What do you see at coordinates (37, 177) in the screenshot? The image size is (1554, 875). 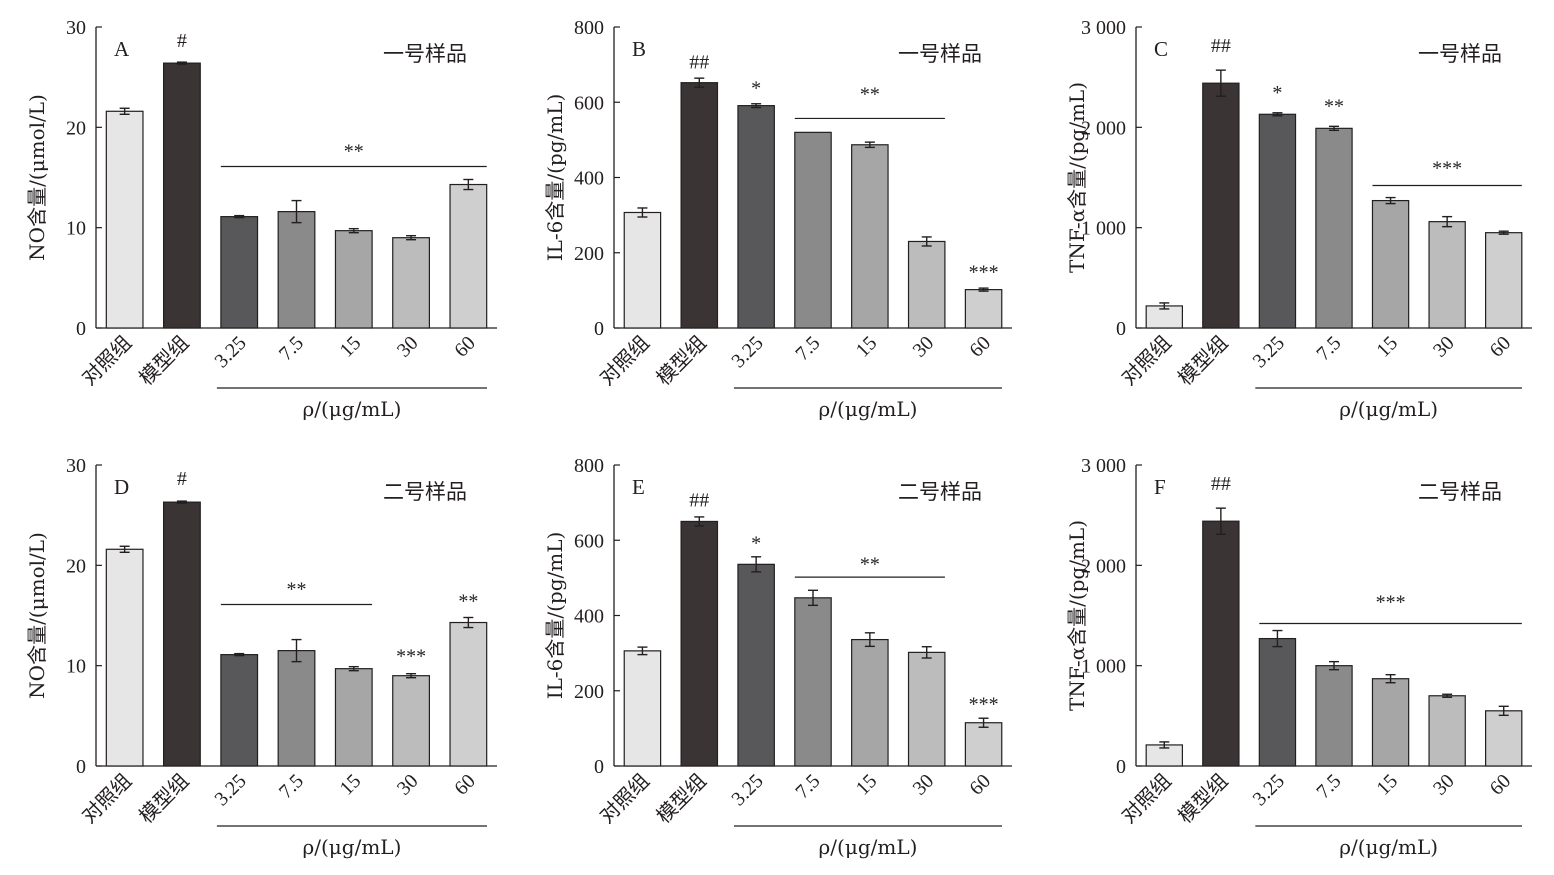 I see `y-axis-title: NO含量/(μmol/L)` at bounding box center [37, 177].